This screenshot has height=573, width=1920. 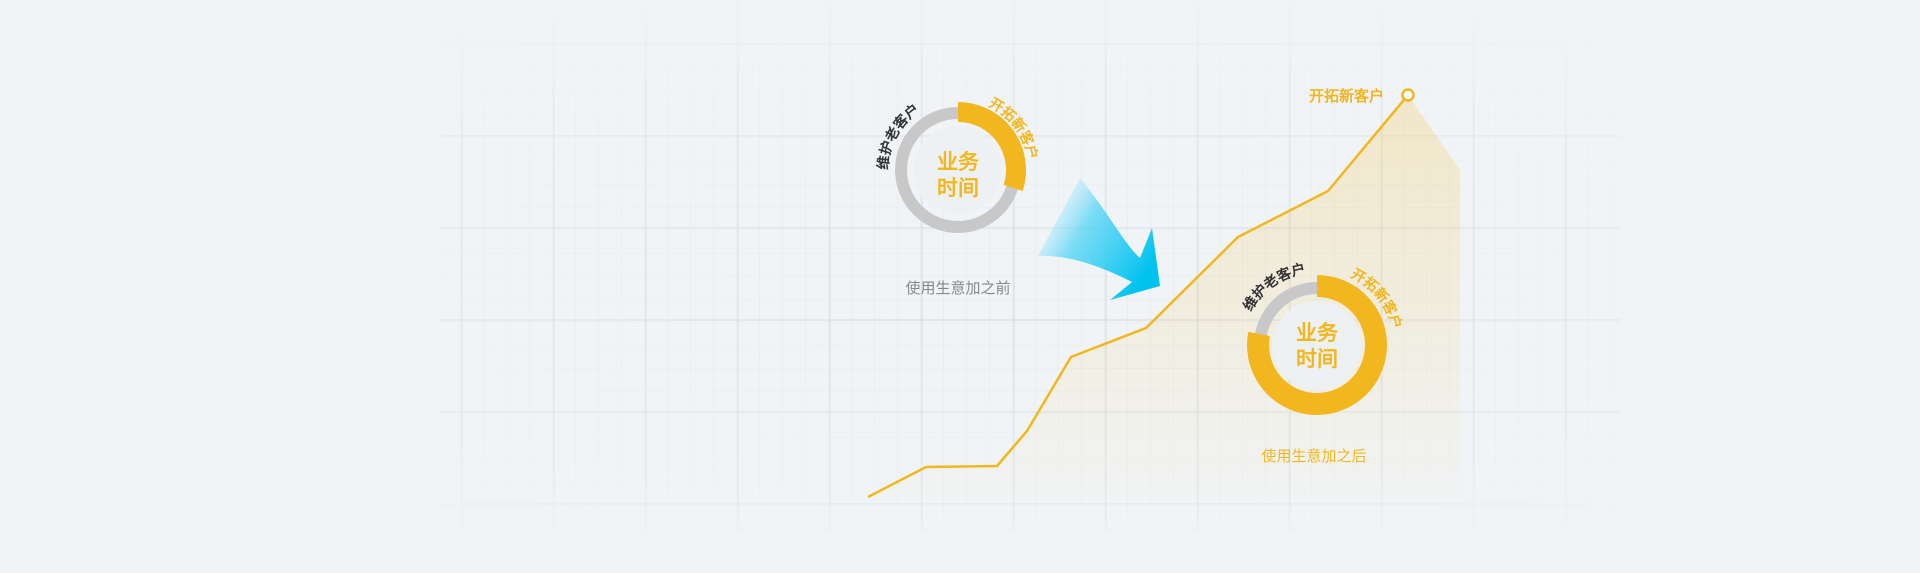 What do you see at coordinates (1313, 456) in the screenshot?
I see `donut-after-caption: 使用生意加之后` at bounding box center [1313, 456].